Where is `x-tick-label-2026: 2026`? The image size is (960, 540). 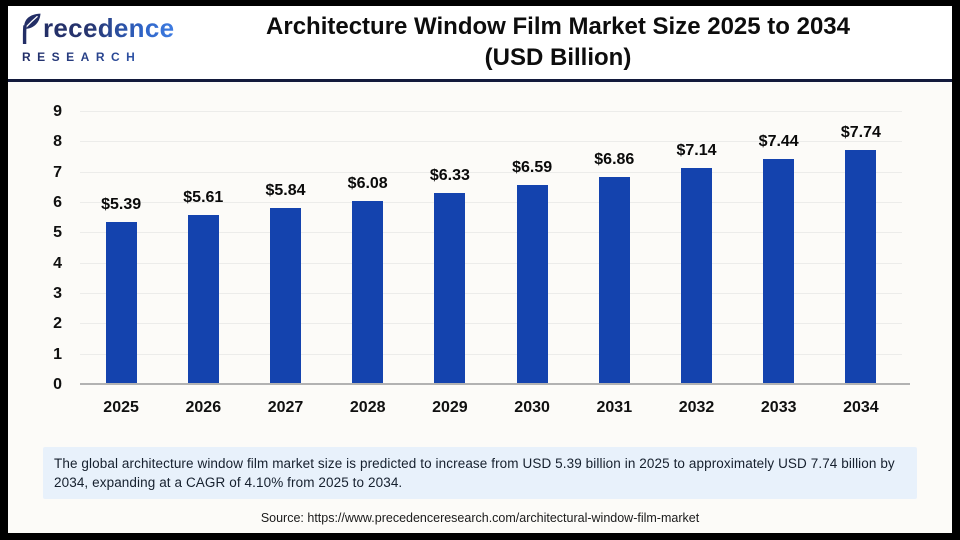
x-tick-label-2026: 2026 is located at coordinates (203, 407).